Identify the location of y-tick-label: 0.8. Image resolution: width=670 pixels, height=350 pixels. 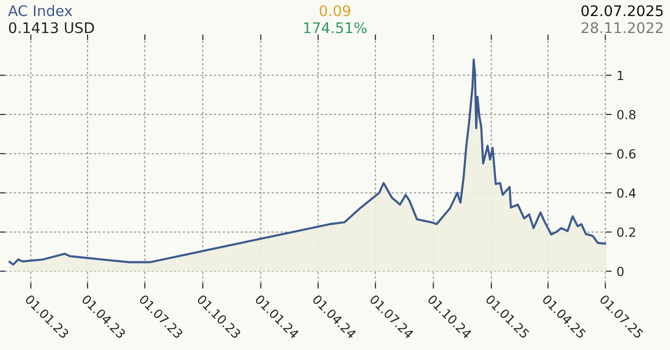
(626, 115).